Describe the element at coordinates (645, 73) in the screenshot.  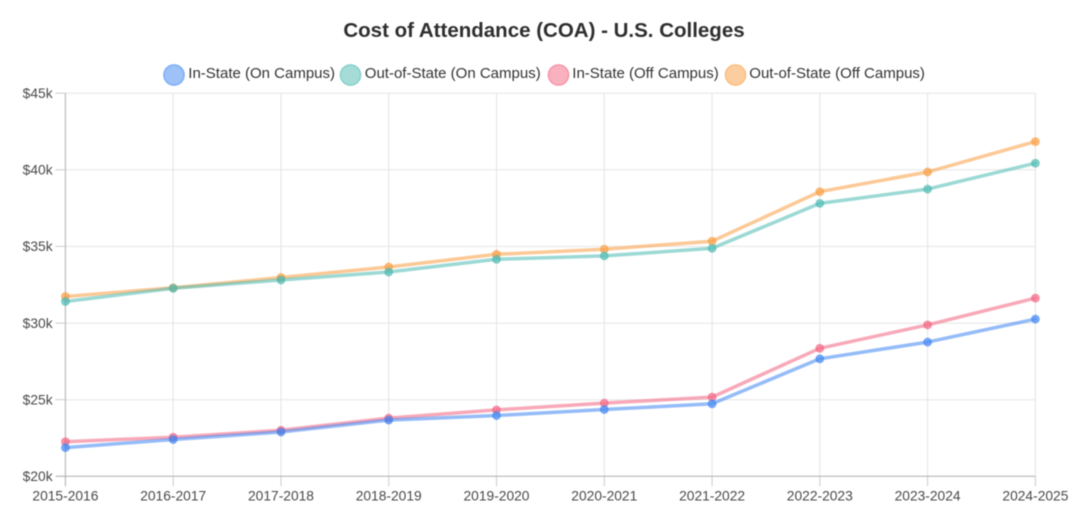
I see `svg-text: In-State (Off Campus)` at that location.